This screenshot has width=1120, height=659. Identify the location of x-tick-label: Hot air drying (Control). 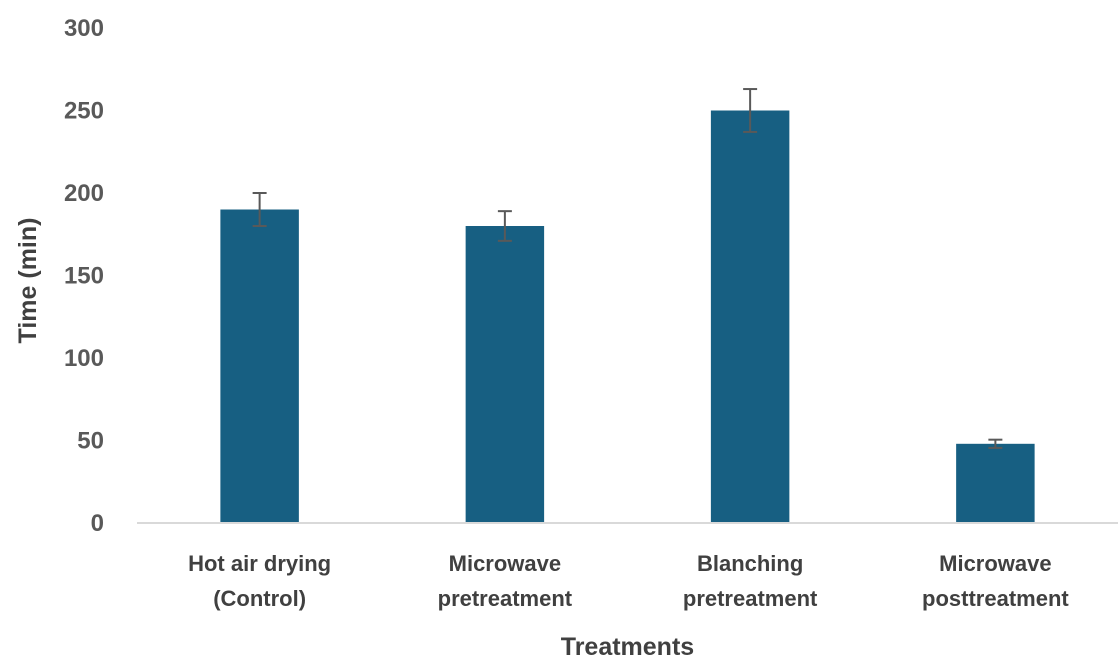
(259, 581).